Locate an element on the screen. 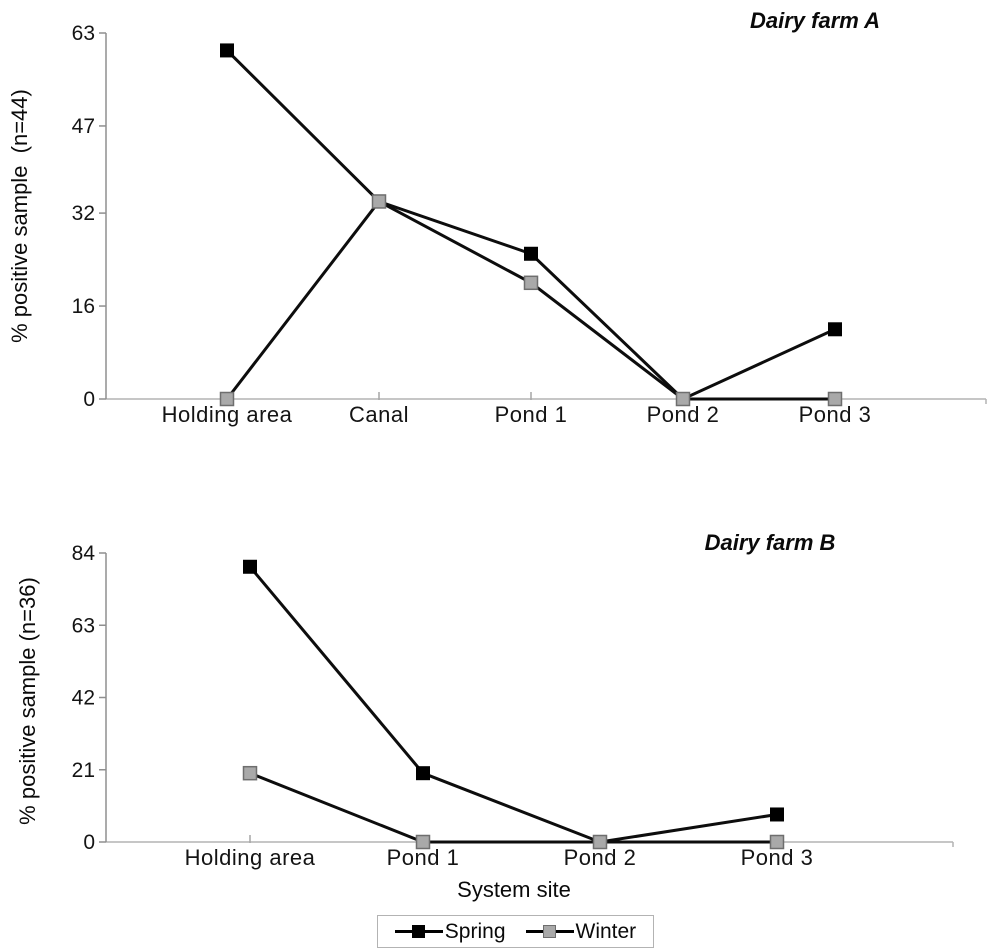 The image size is (990, 950). y-tick-label: 32 is located at coordinates (83, 213).